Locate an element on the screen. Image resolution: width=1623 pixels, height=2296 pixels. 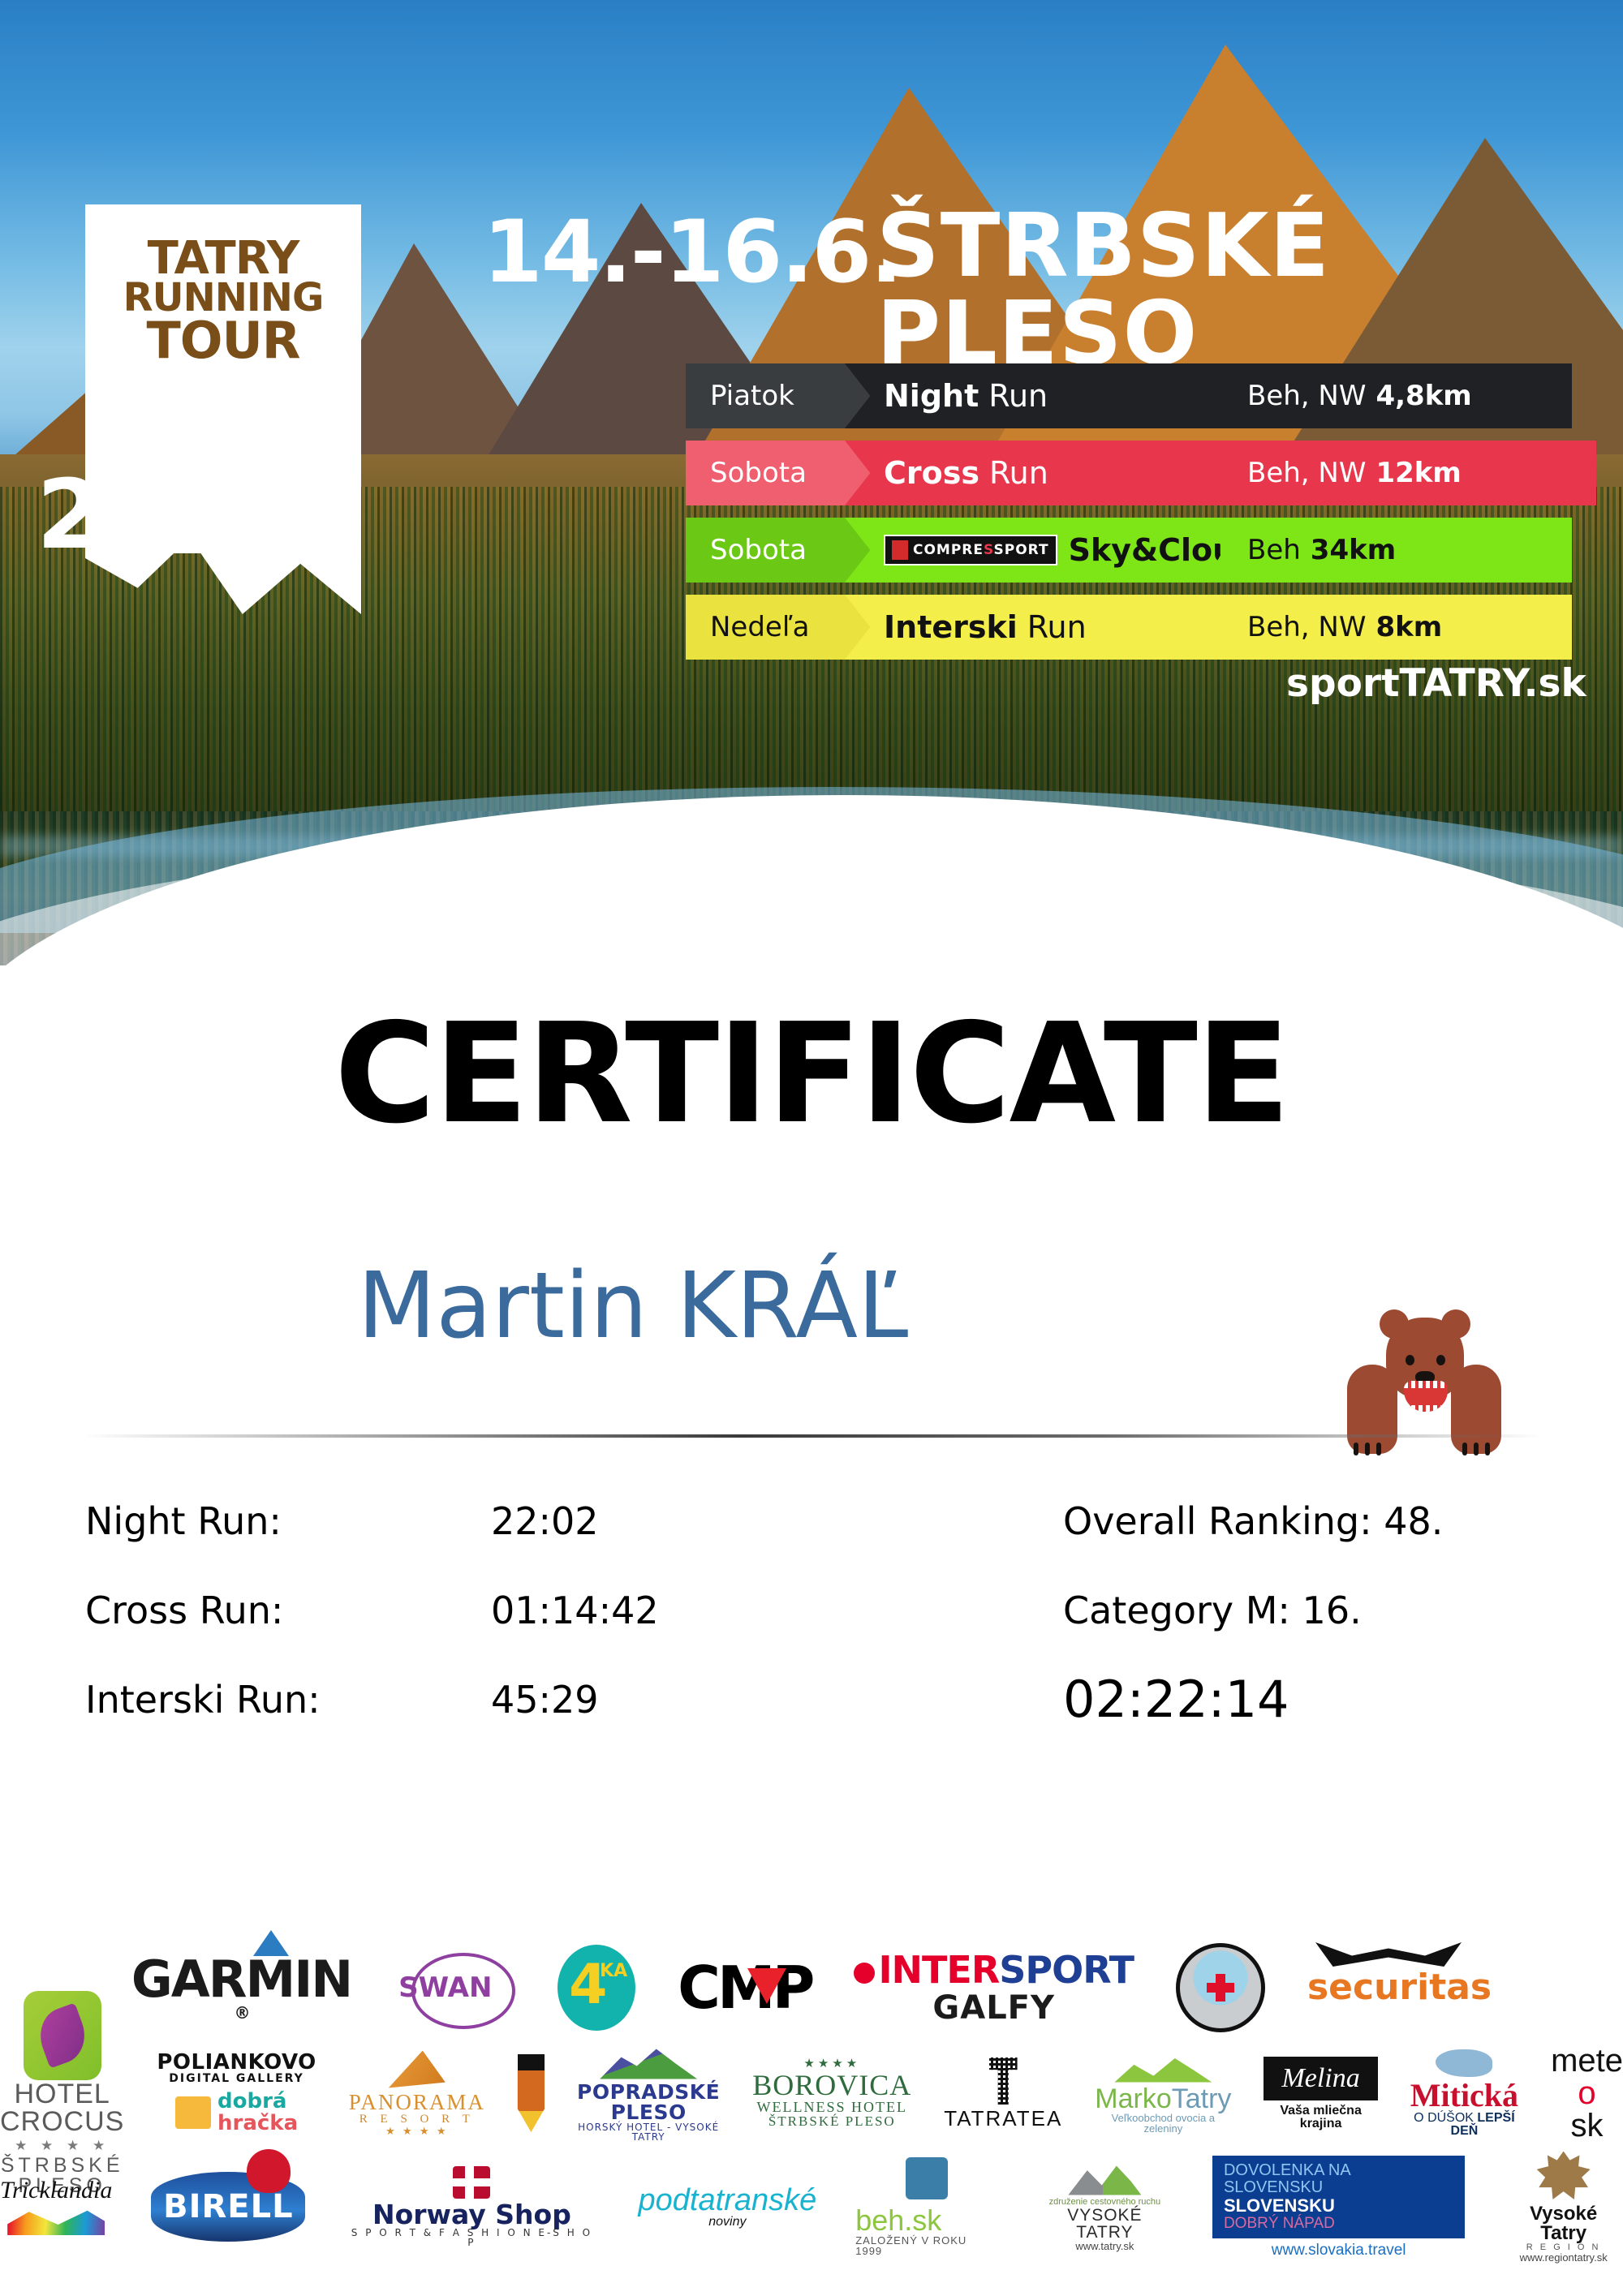
norway-flag-icon is located at coordinates (472, 2182).